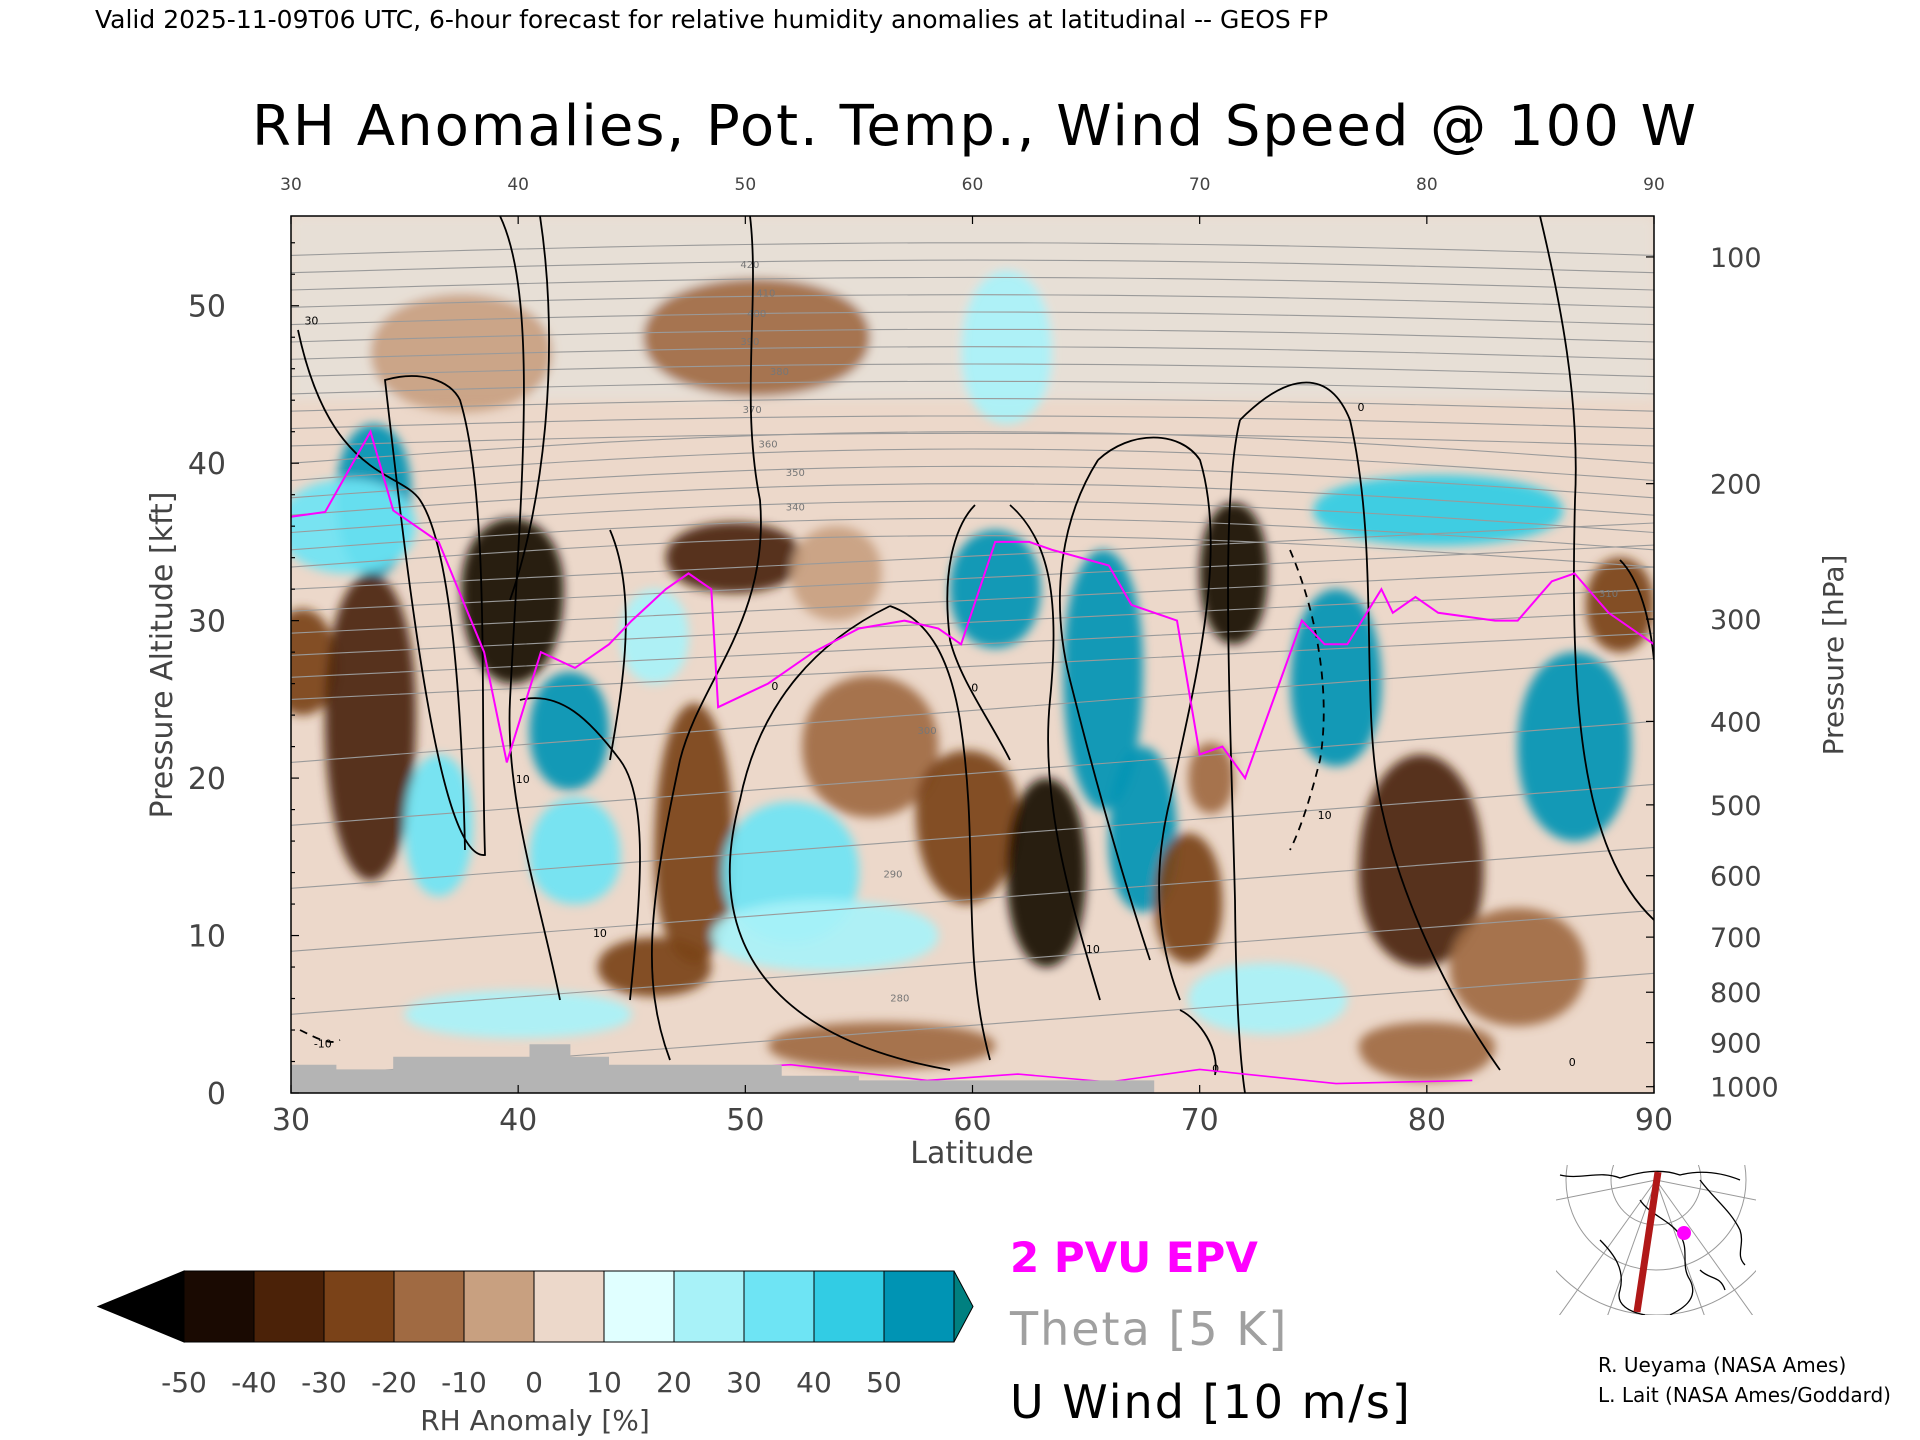 The width and height of the screenshot is (1920, 1440). Describe the element at coordinates (140, 1306) in the screenshot. I see `colorbar-under-triangle` at that location.